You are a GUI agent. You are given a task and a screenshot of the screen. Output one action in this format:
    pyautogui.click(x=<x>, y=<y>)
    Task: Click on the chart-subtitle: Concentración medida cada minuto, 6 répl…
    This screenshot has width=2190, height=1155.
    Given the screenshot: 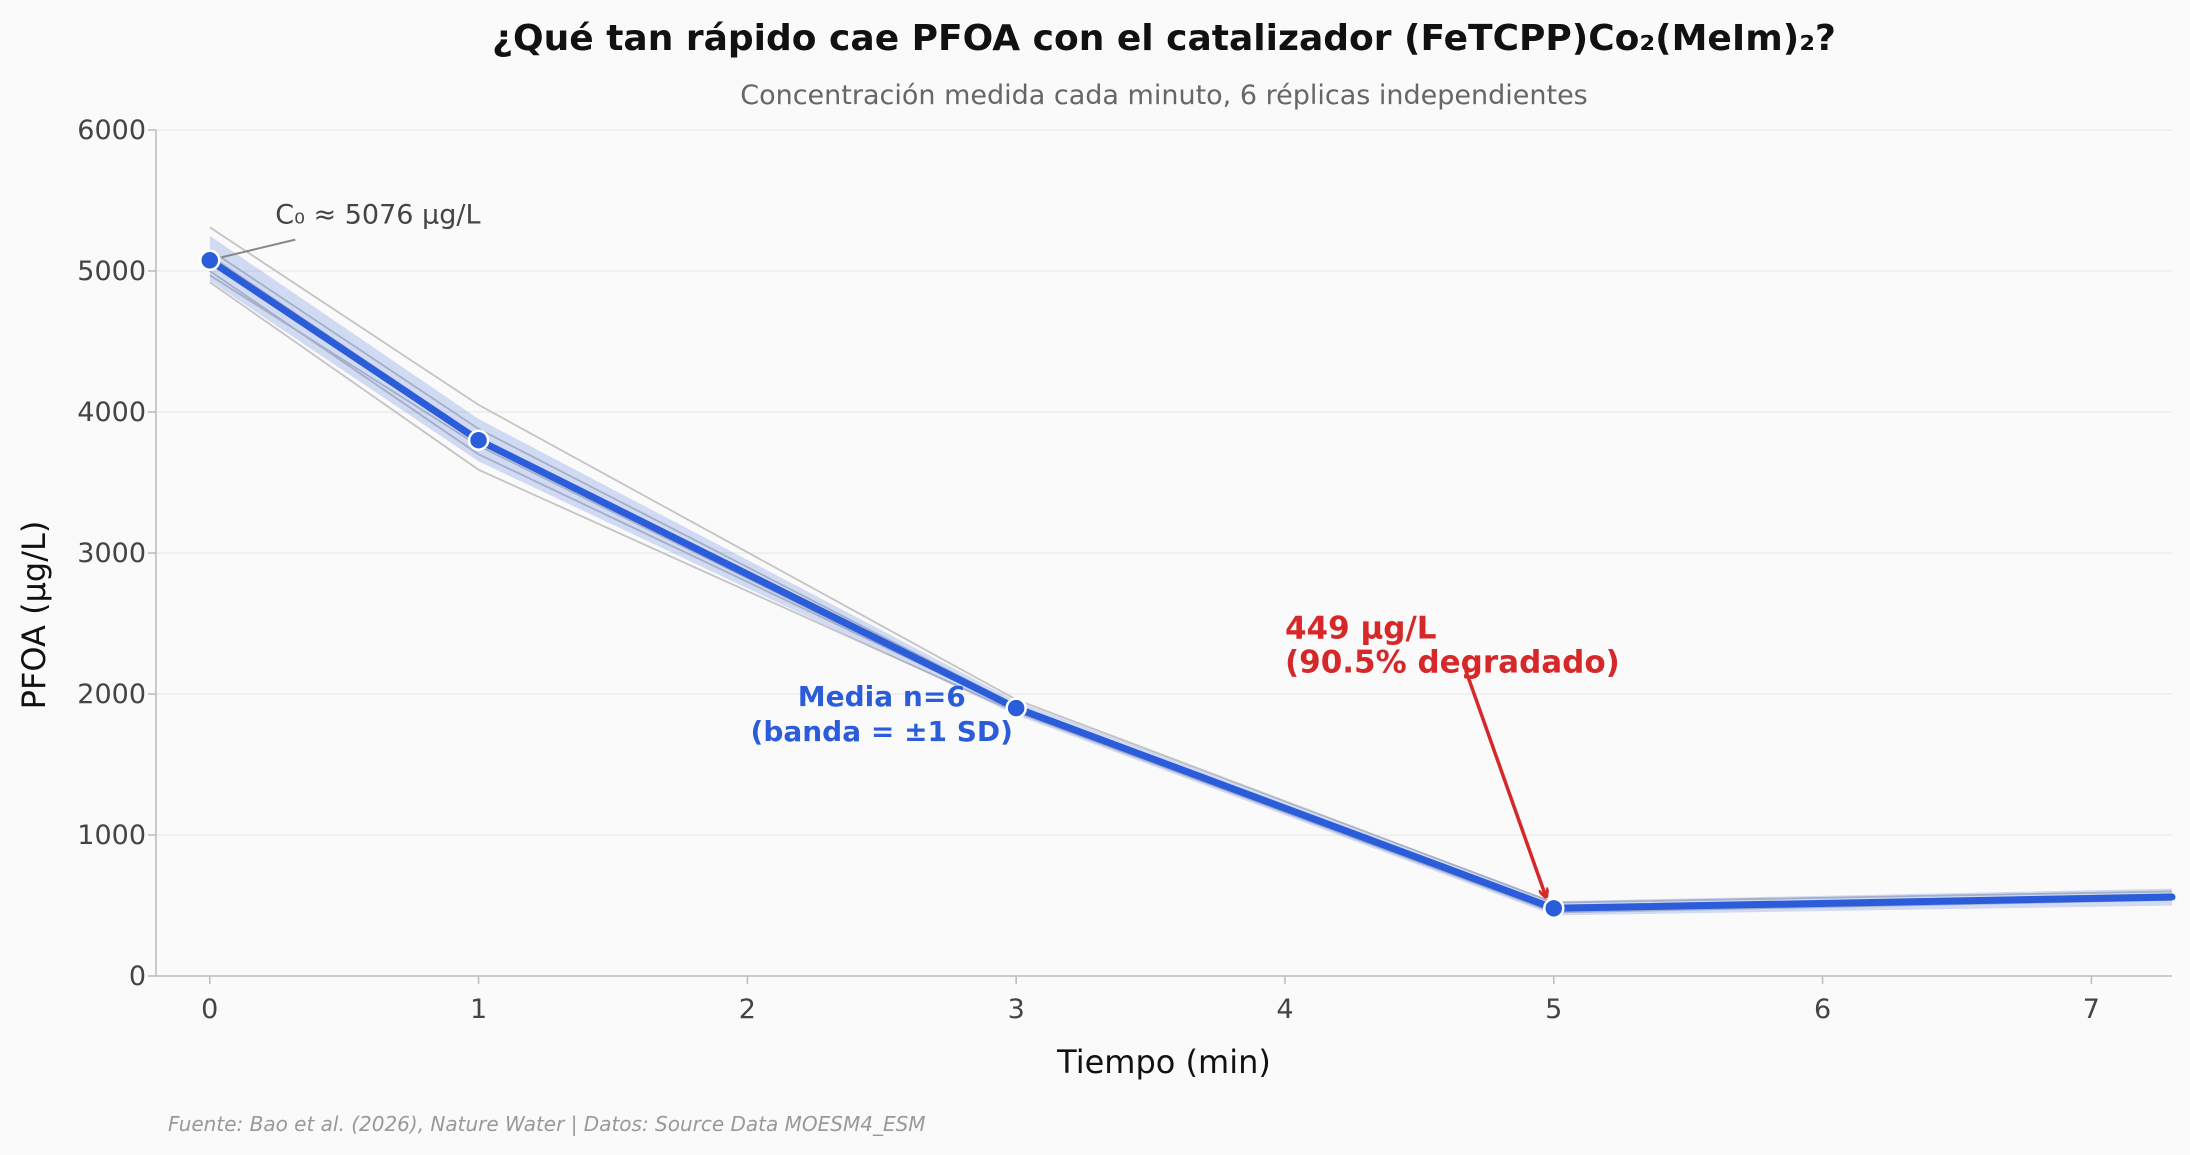 What is the action you would take?
    pyautogui.click(x=1164, y=95)
    